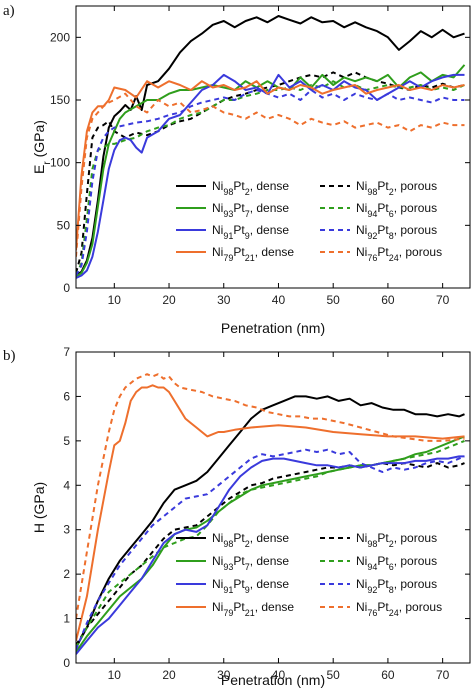  What do you see at coordinates (60, 163) in the screenshot?
I see `y-tick-label: 100` at bounding box center [60, 163].